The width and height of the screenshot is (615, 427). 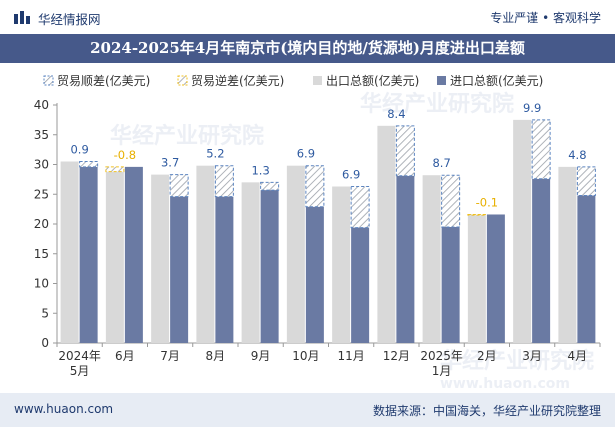 What do you see at coordinates (487, 202) in the screenshot?
I see `balance-label: -0.1` at bounding box center [487, 202].